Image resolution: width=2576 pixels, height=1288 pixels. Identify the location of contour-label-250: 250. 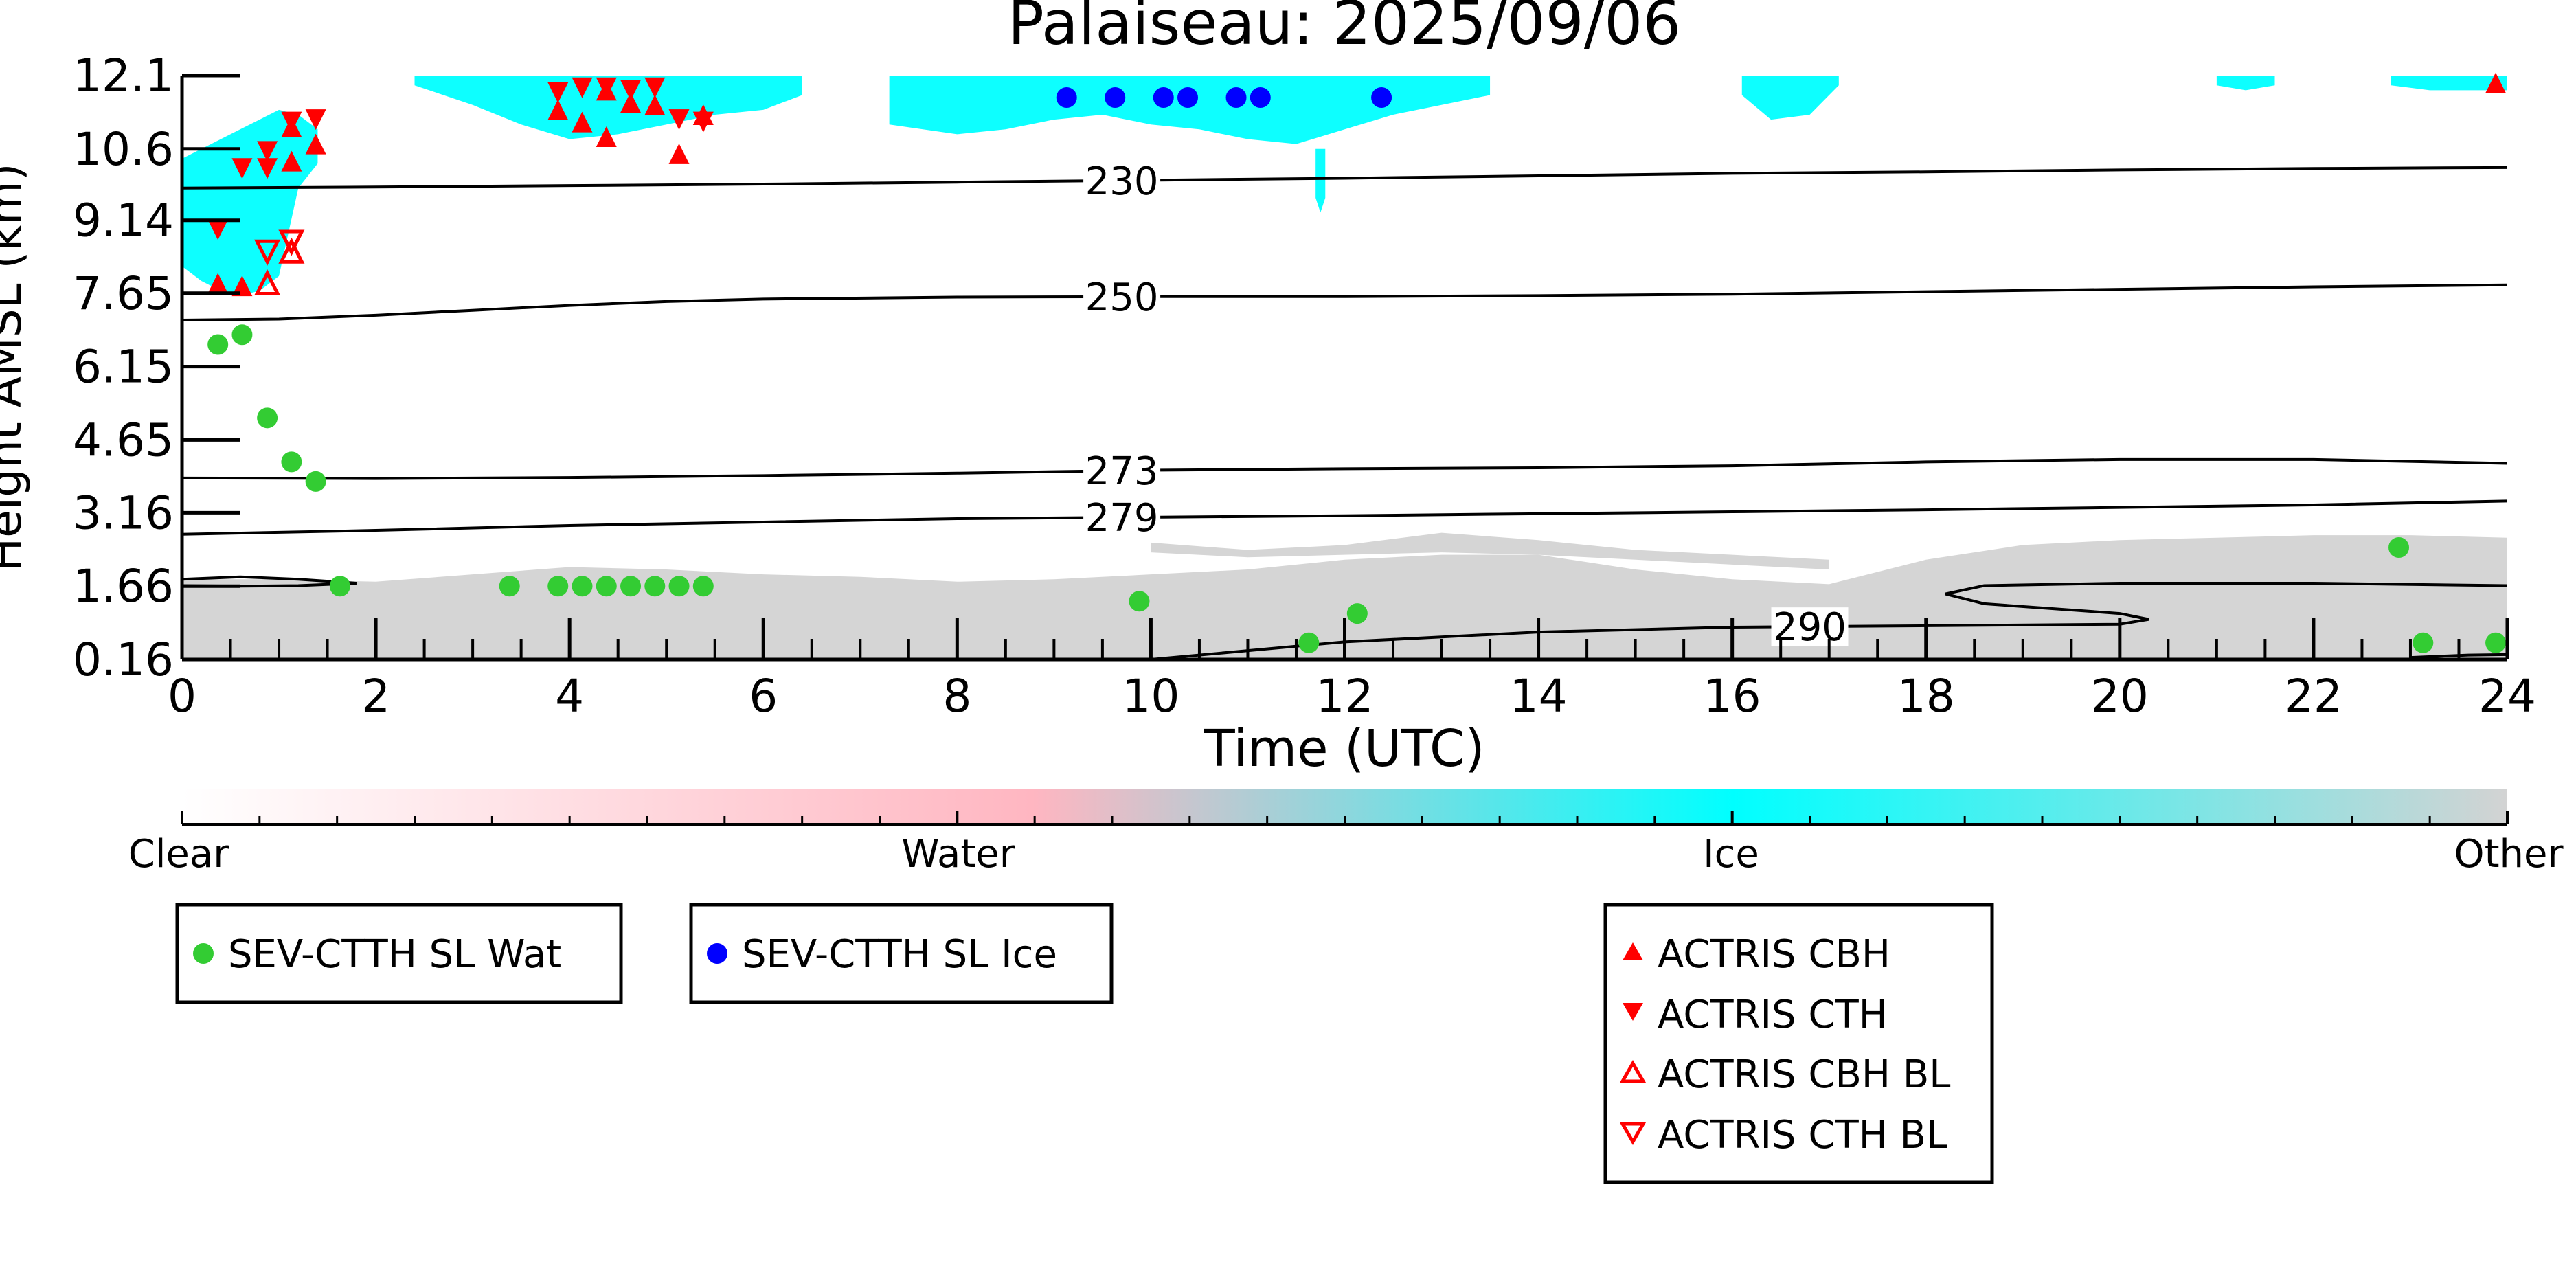
(1122, 297).